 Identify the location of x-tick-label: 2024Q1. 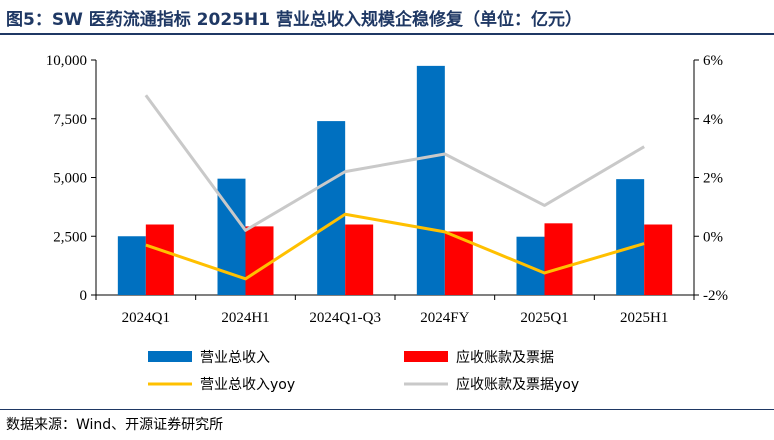
(146, 318).